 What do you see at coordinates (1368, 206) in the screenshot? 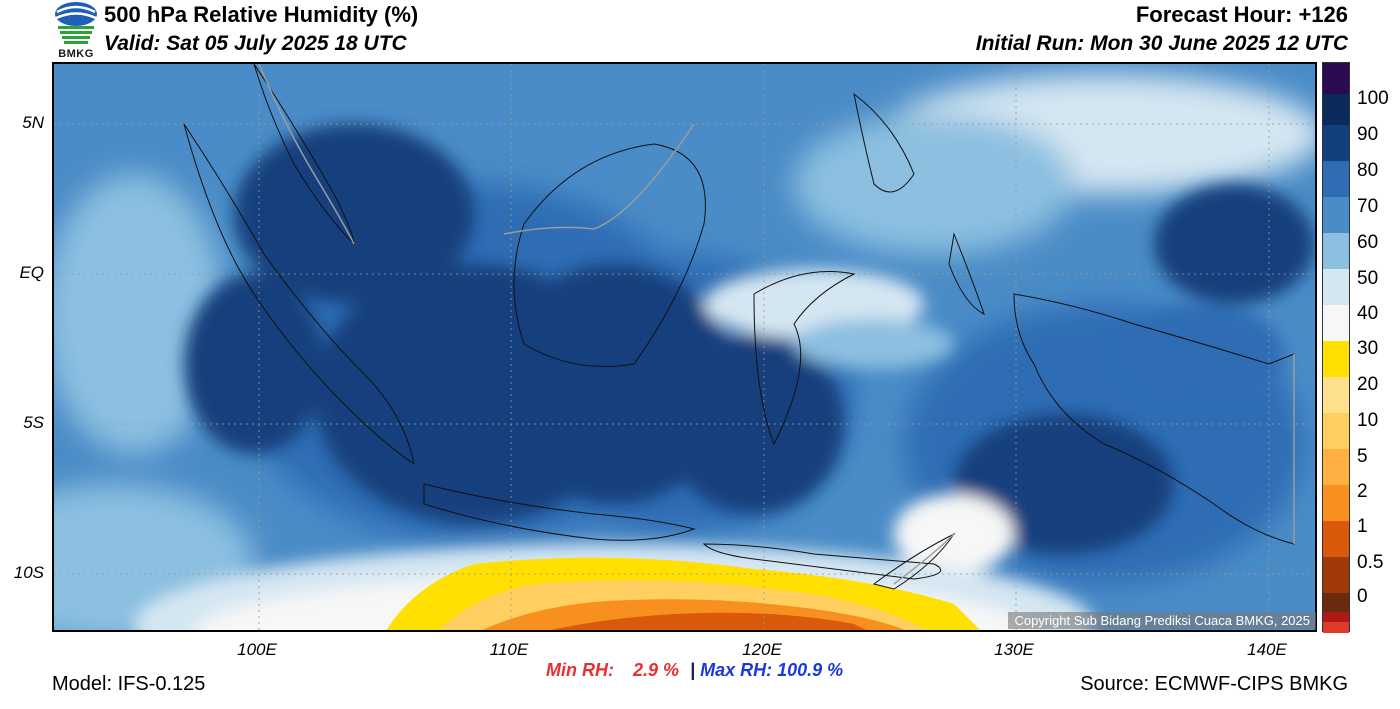
I see `colorbar-label: 70` at bounding box center [1368, 206].